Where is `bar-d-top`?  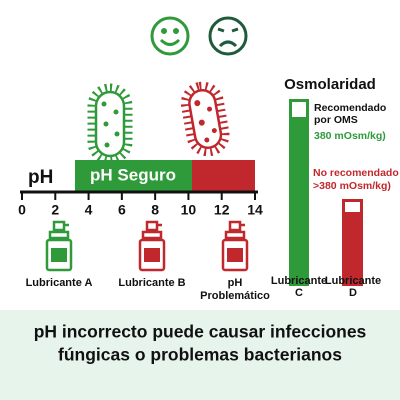
bar-d-top is located at coordinates (352, 207).